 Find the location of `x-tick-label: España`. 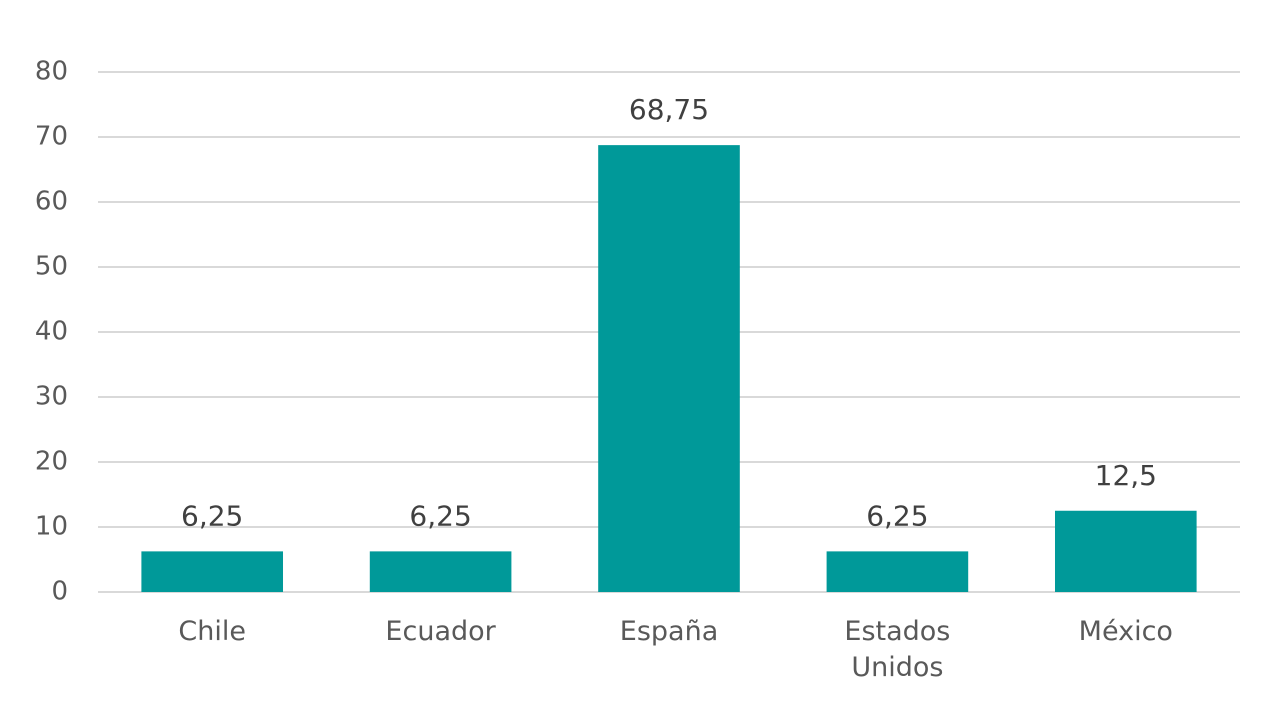

x-tick-label: España is located at coordinates (669, 631).